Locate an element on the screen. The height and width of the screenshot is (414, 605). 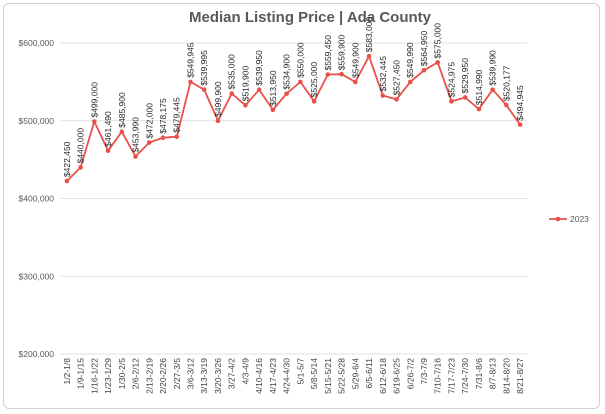
x-tick-label: 2/6-2/12 is located at coordinates (136, 373).